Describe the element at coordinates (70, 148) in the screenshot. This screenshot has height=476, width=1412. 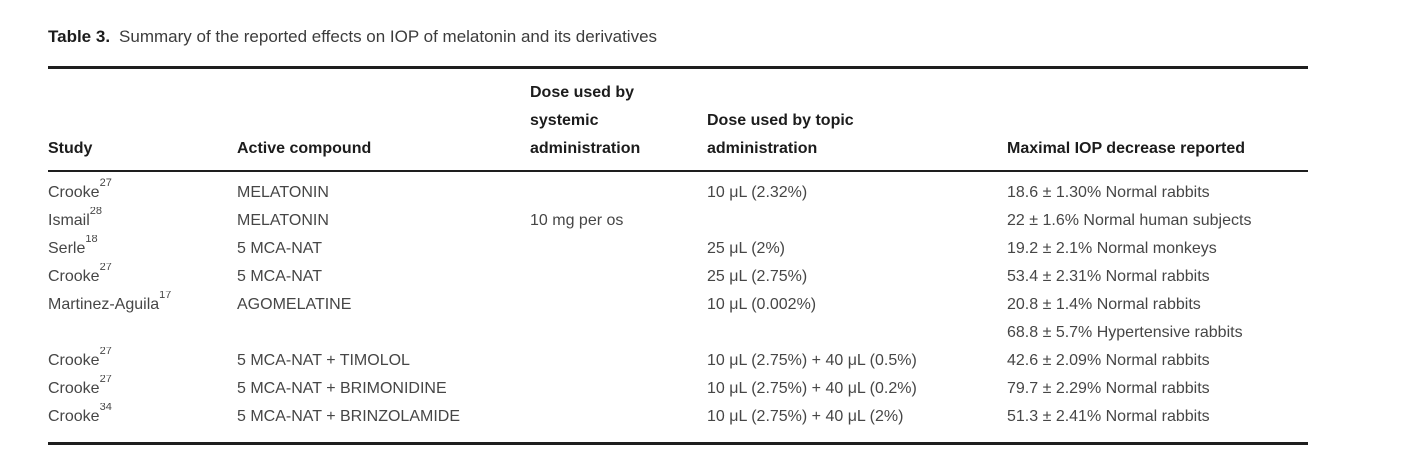
I see `header-line: Study` at that location.